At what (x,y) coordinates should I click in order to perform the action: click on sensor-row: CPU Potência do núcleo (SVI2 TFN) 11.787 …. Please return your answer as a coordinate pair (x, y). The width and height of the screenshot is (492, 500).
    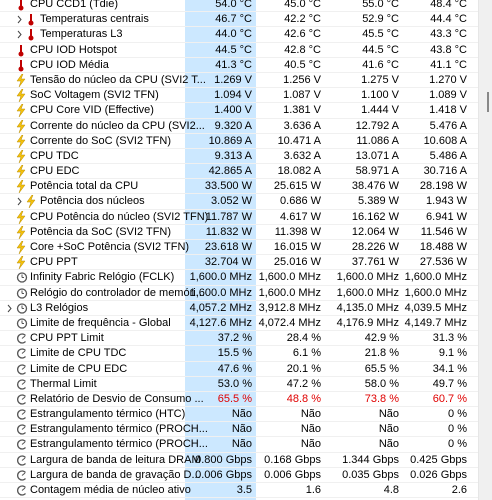
    Looking at the image, I should click on (239, 217).